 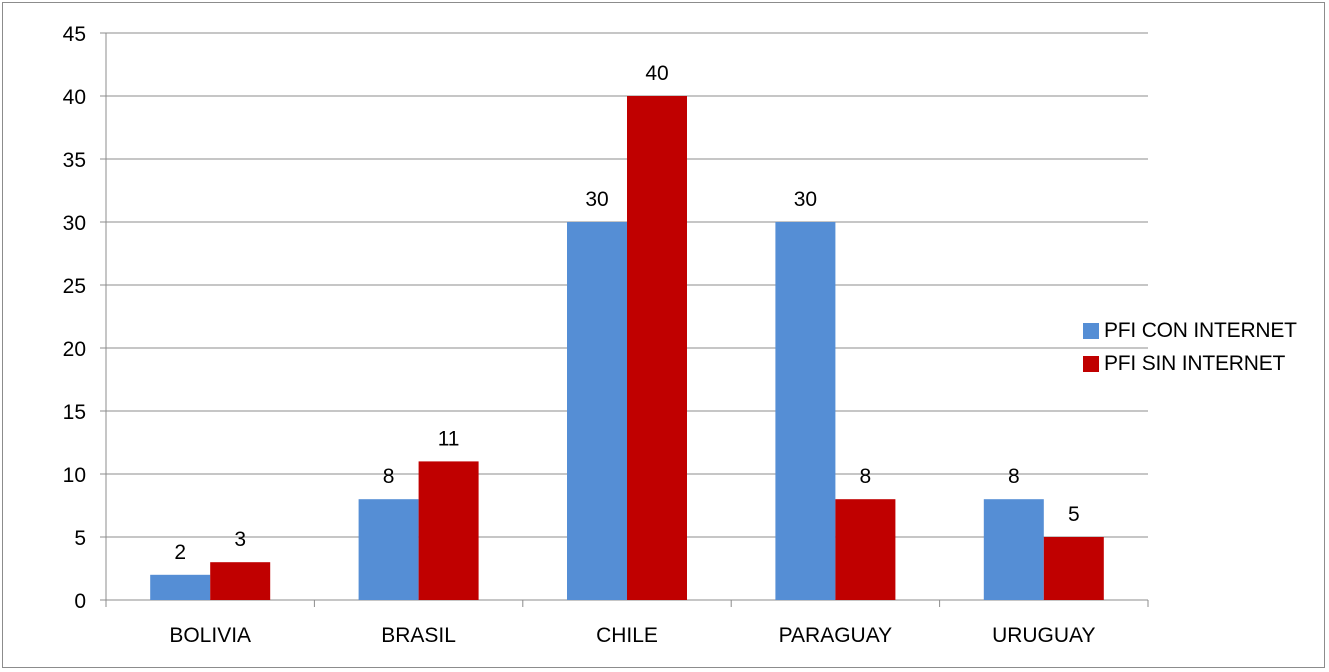 I want to click on x-tick-label: CHILE, so click(x=627, y=635).